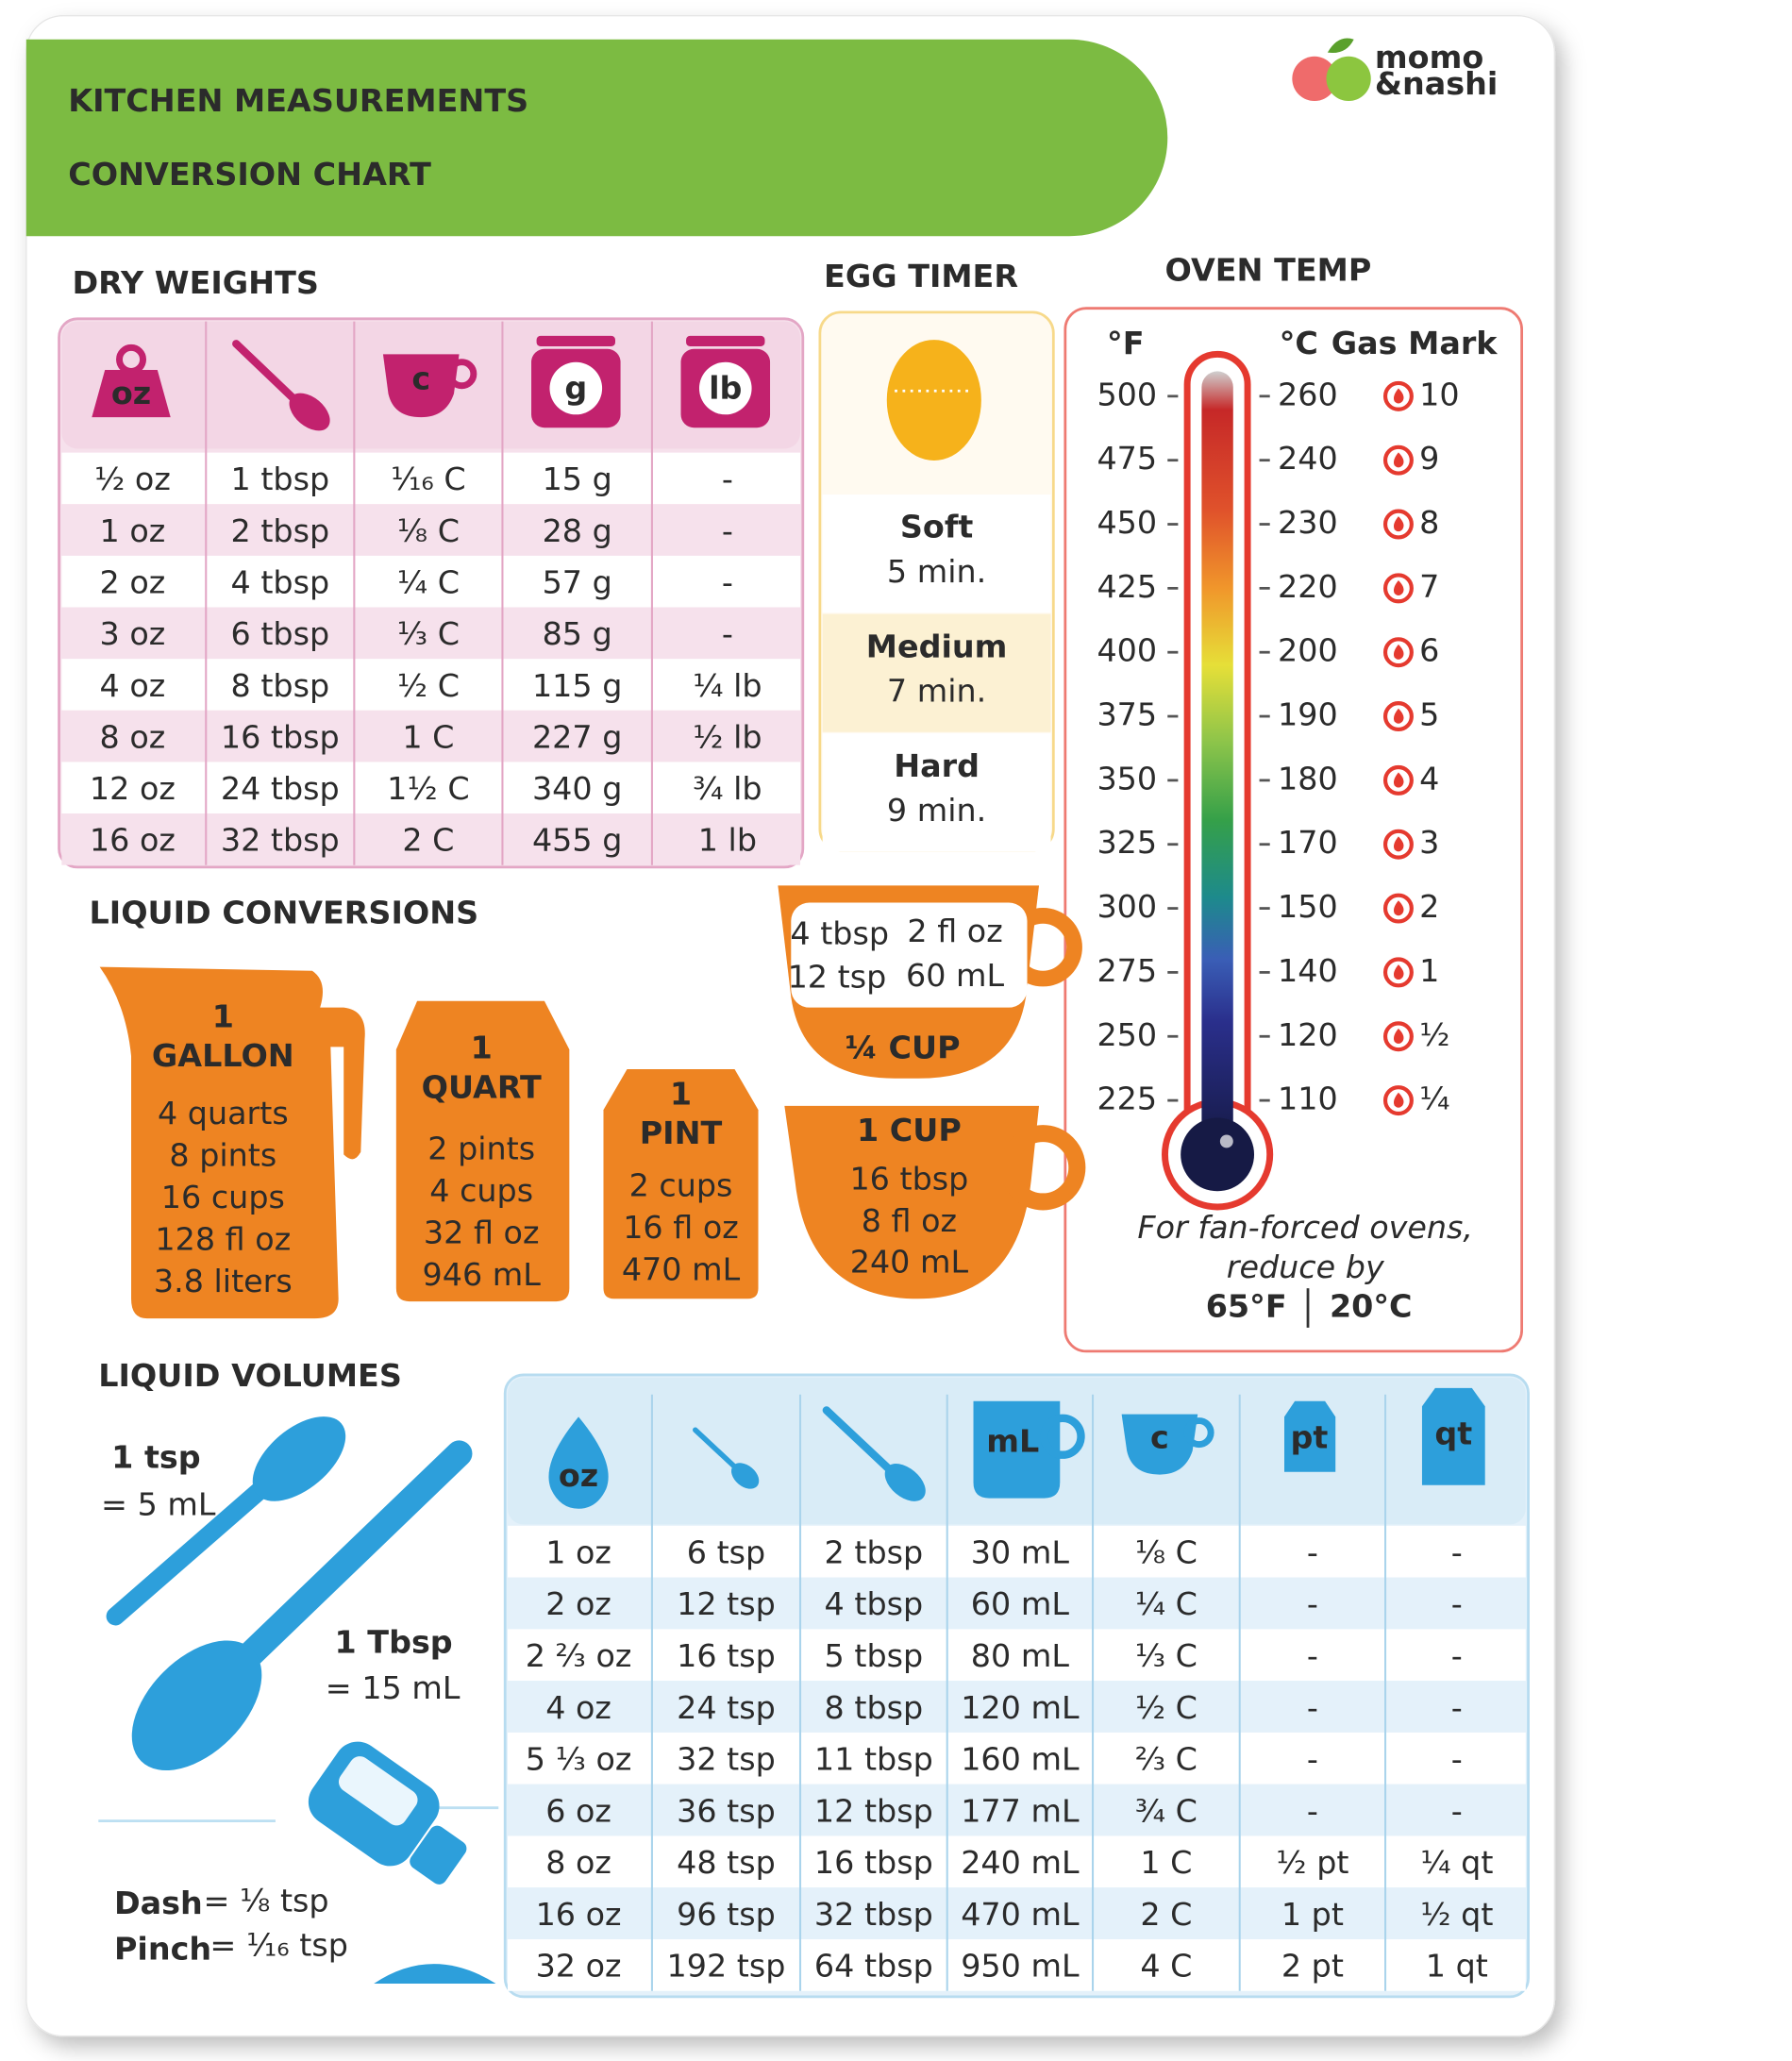  I want to click on pint-icon, so click(681, 1184).